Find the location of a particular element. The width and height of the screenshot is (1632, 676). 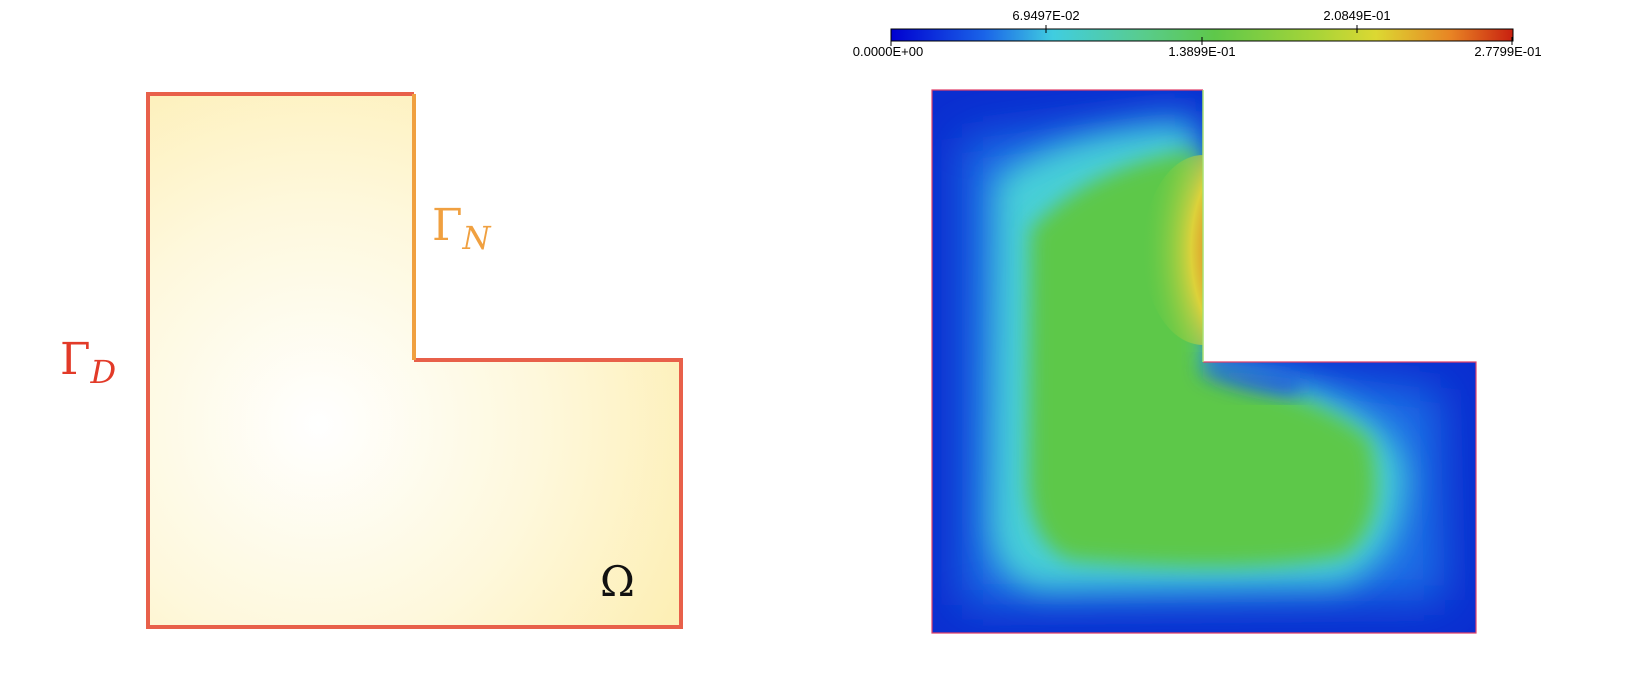

domain-label: Ω is located at coordinates (617, 581).